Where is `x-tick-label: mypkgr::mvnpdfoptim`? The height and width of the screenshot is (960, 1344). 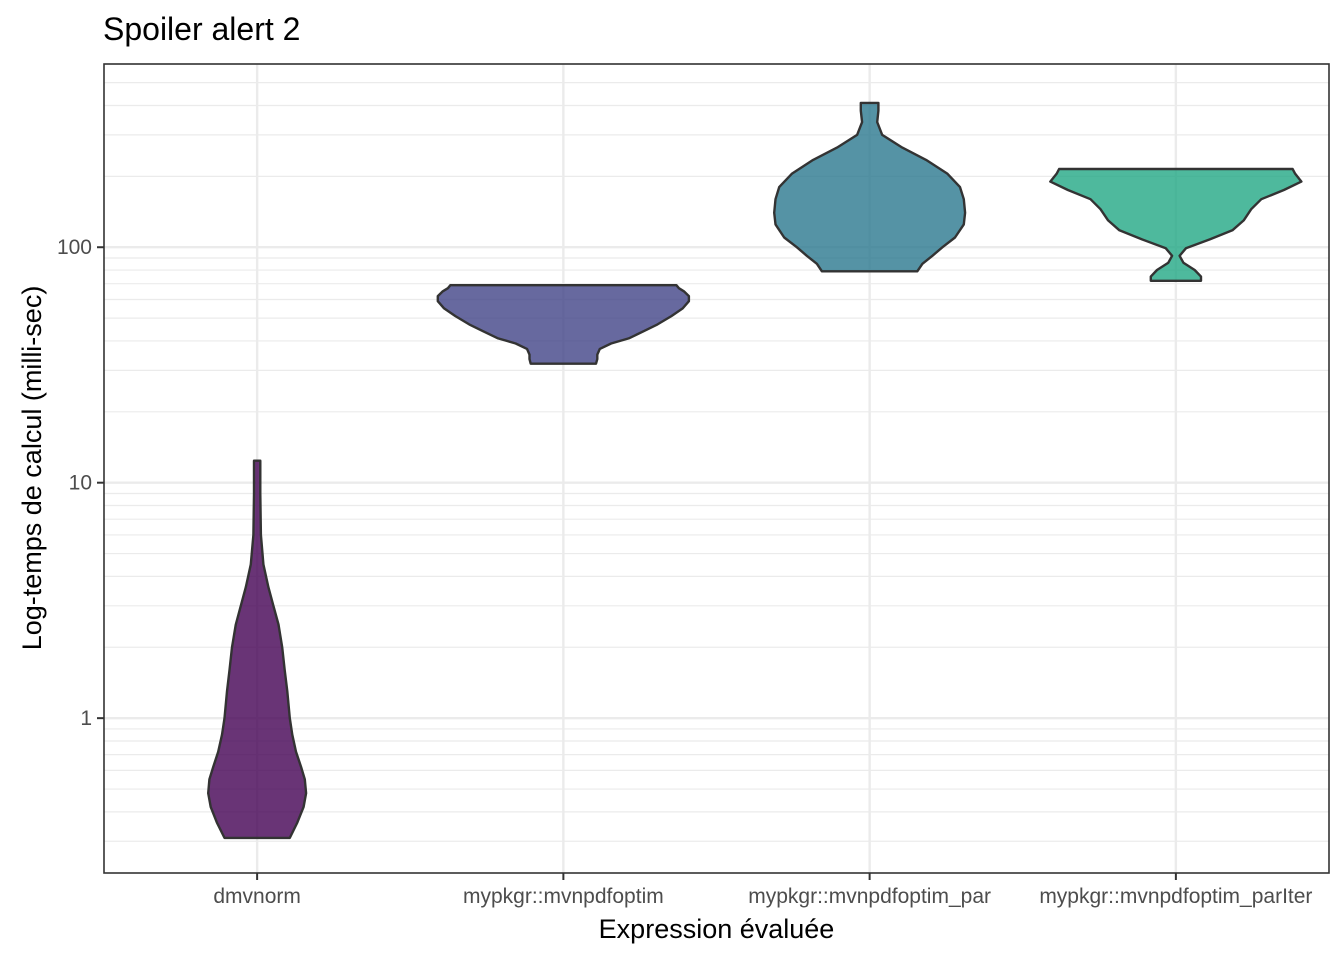 x-tick-label: mypkgr::mvnpdfoptim is located at coordinates (563, 896).